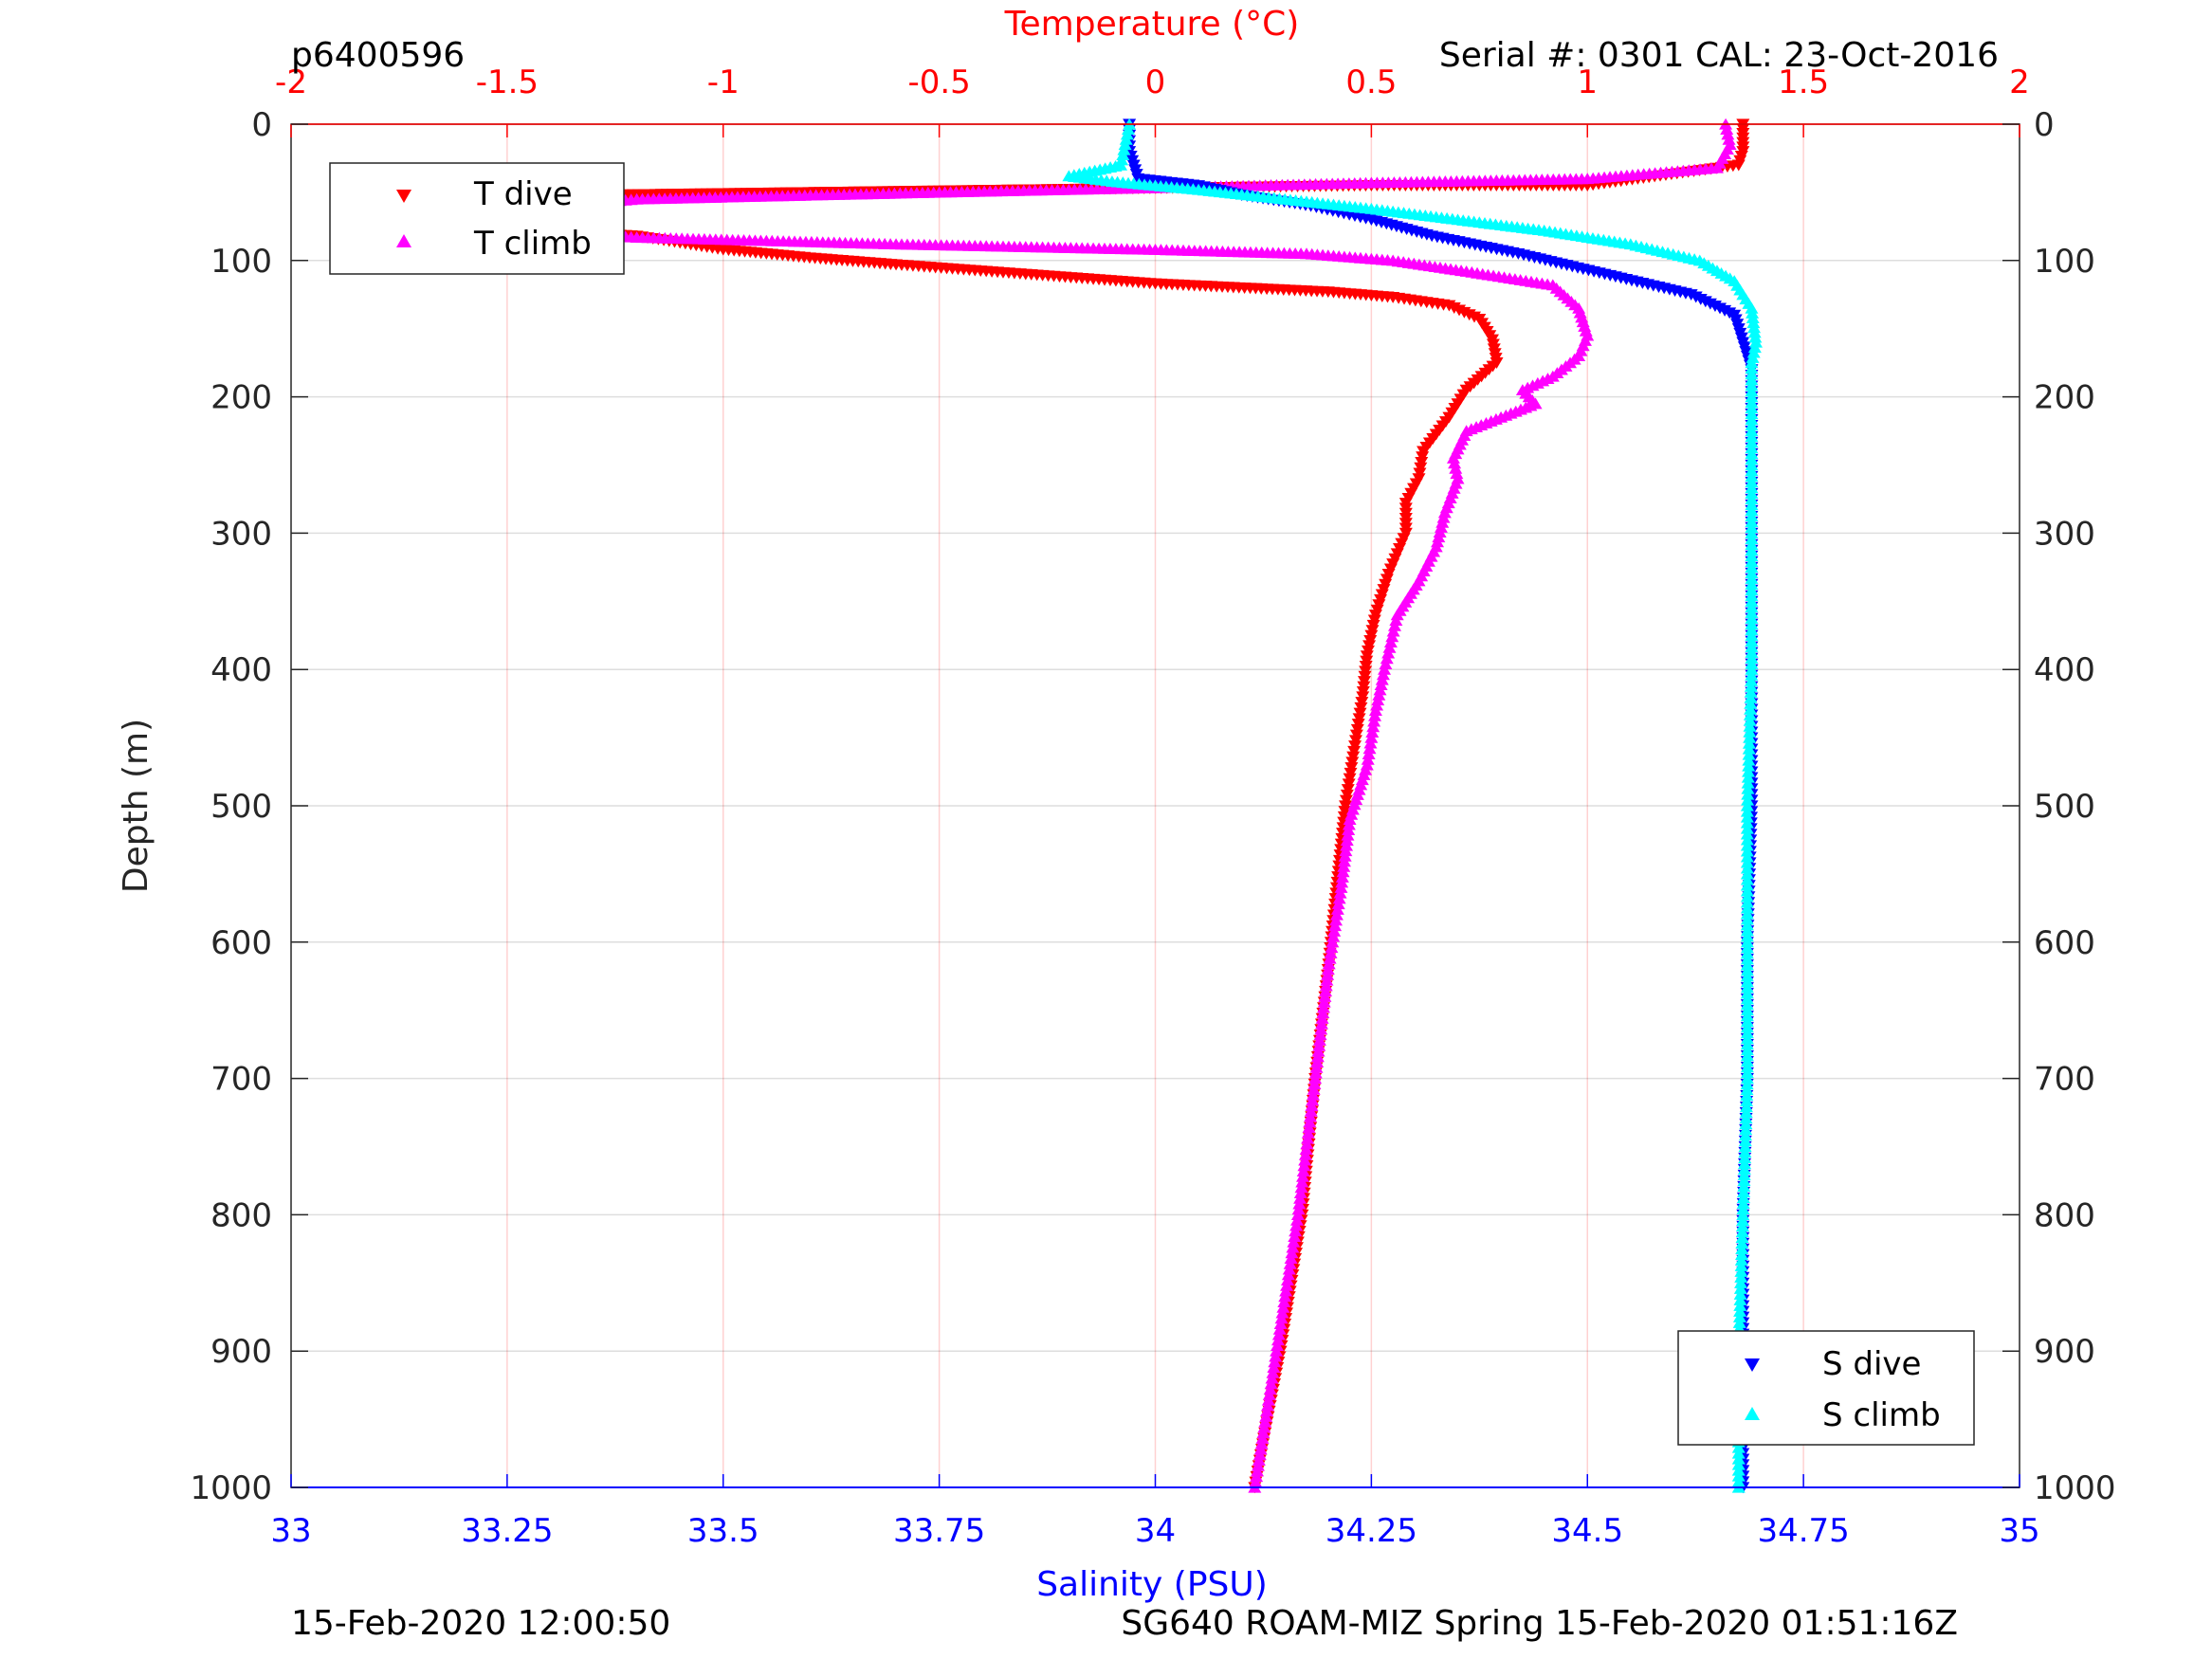 This screenshot has width=2212, height=1659. I want to click on s-climb-legend-marker, so click(1752, 1413).